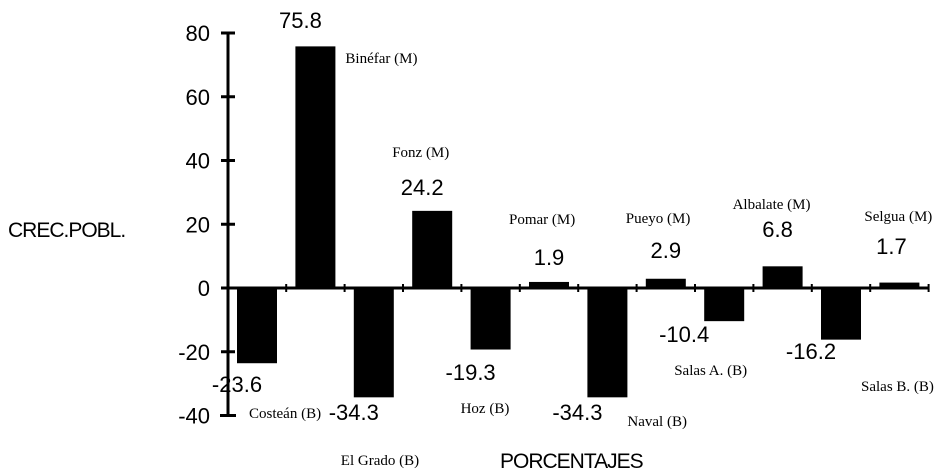  I want to click on category-label: Albalate (M), so click(772, 205).